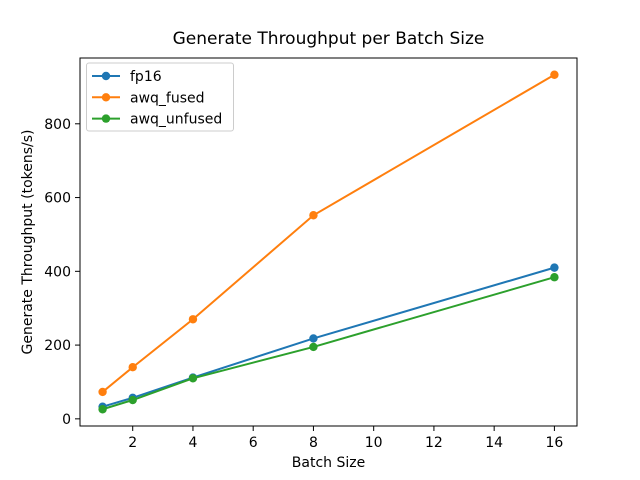 Image resolution: width=640 pixels, height=480 pixels. Describe the element at coordinates (106, 76) in the screenshot. I see `legend-marker-fp16` at that location.